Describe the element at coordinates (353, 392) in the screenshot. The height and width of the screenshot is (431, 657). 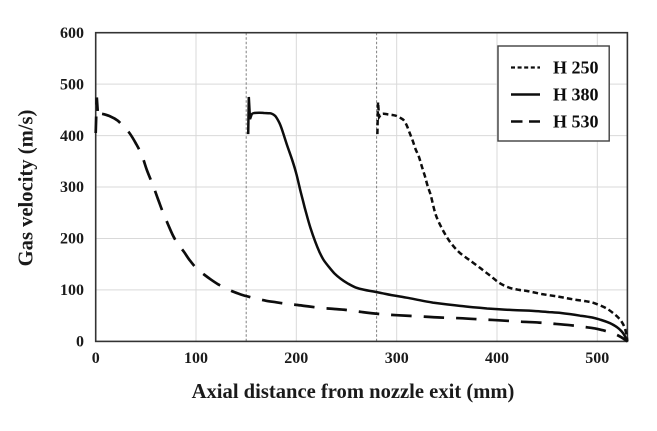
I see `svg-text:Axial distance from nozzle exi: Axial distance from nozzle exit (mm)` at that location.